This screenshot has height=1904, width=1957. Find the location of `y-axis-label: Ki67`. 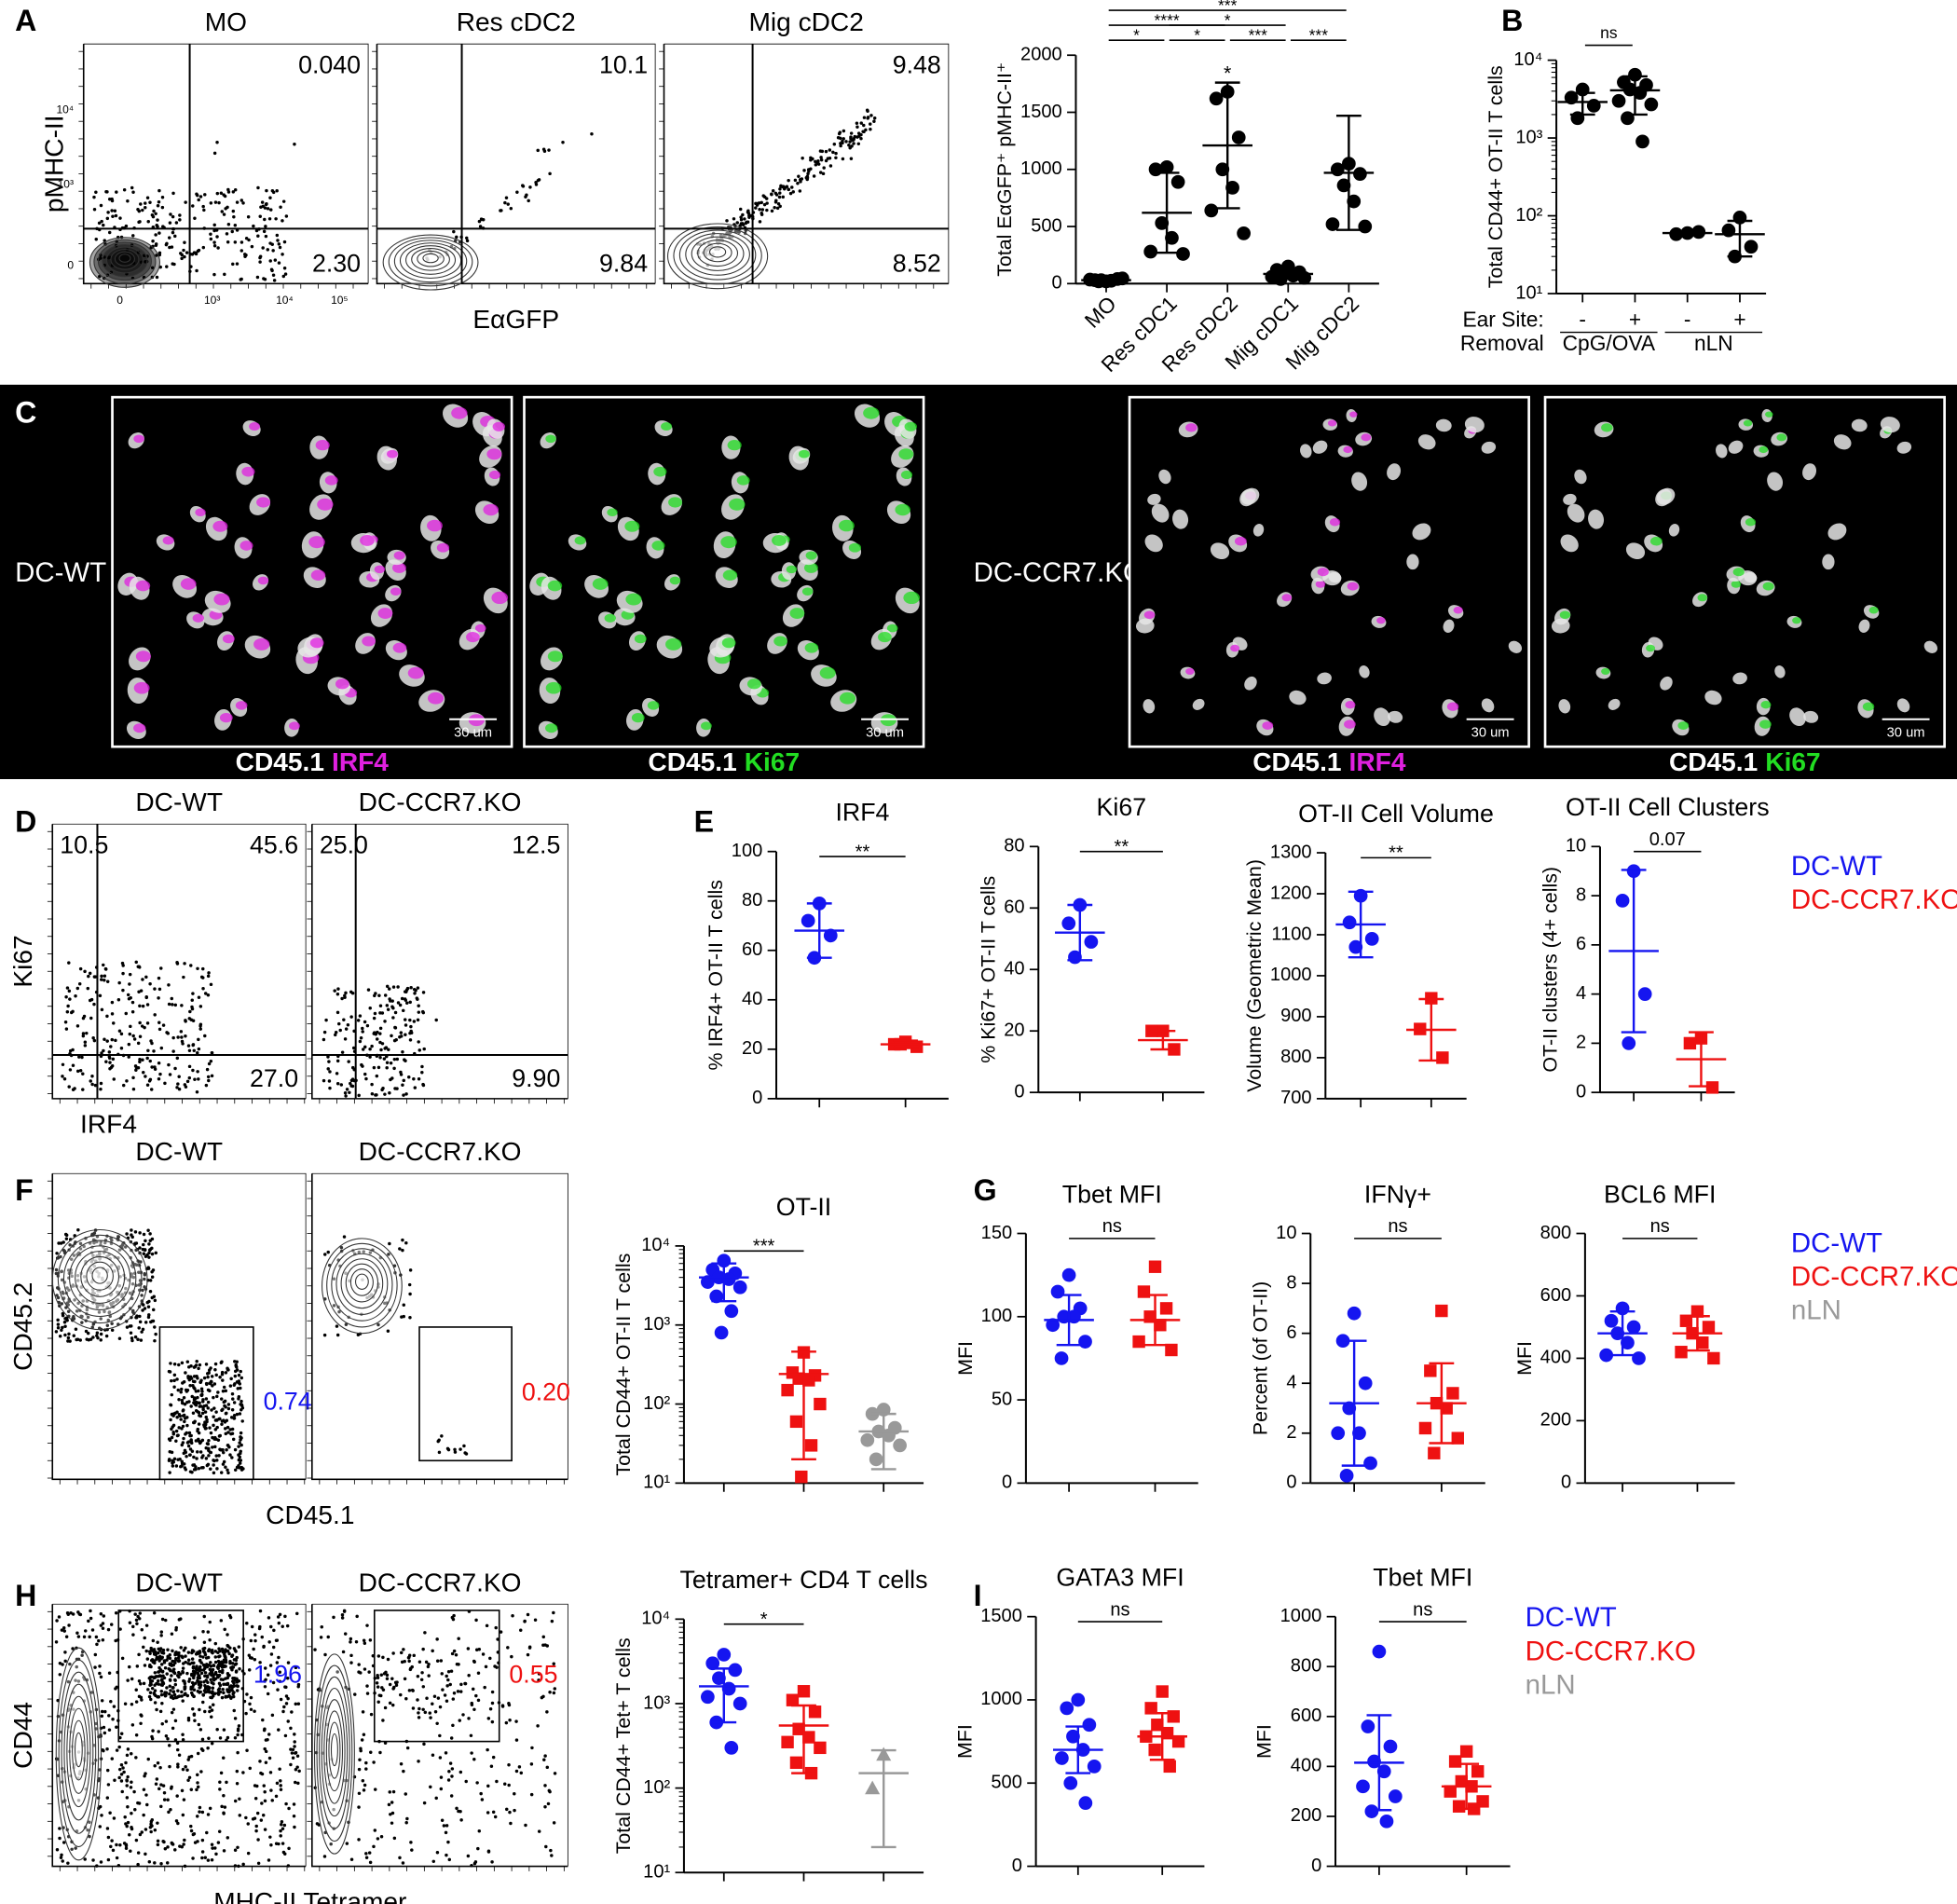

y-axis-label: Ki67 is located at coordinates (22, 961).